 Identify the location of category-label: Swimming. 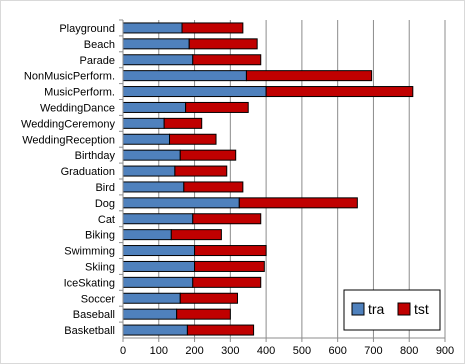
(89, 252).